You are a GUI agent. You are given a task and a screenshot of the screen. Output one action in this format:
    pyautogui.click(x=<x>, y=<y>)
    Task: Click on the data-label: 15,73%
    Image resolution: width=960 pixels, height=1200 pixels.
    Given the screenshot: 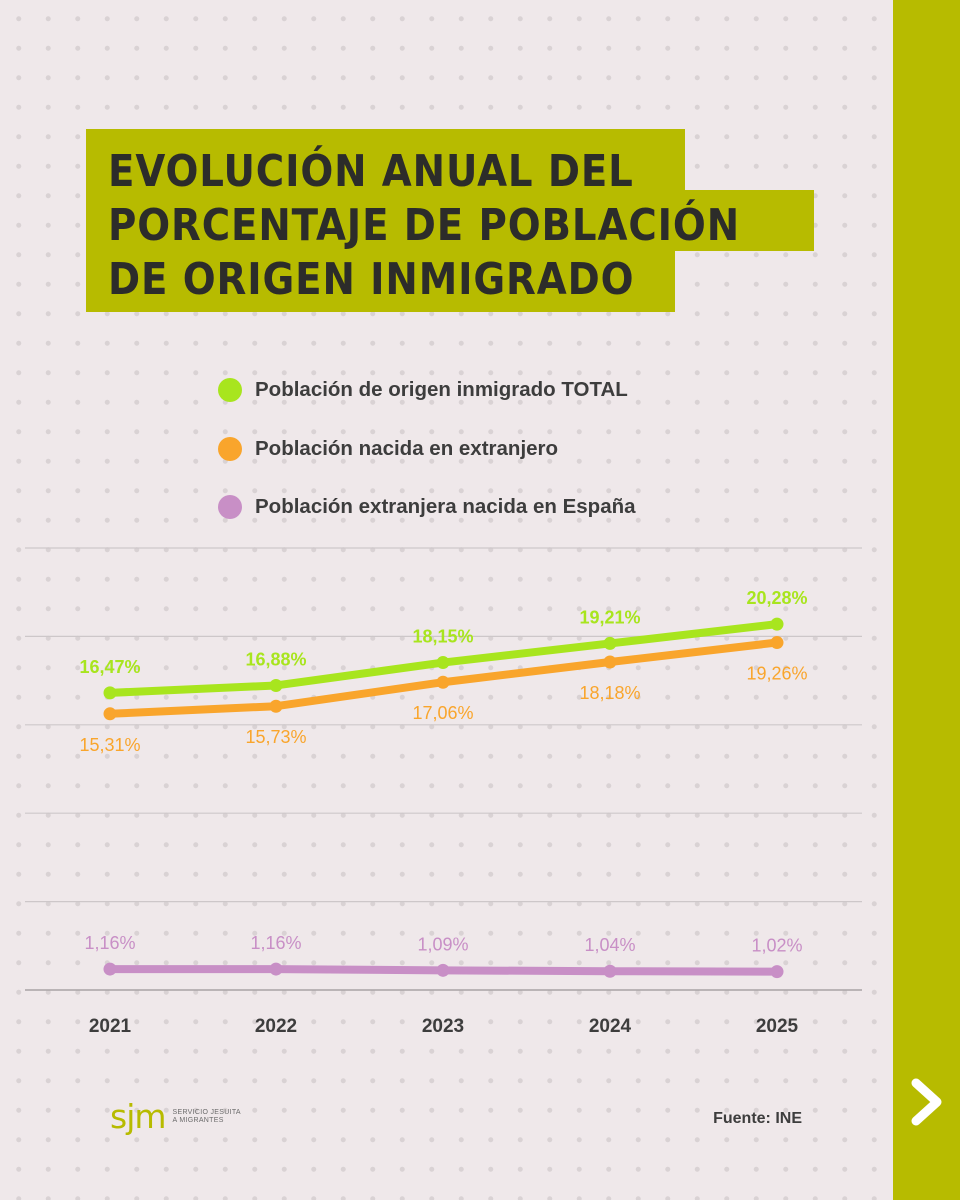 What is the action you would take?
    pyautogui.click(x=275, y=737)
    